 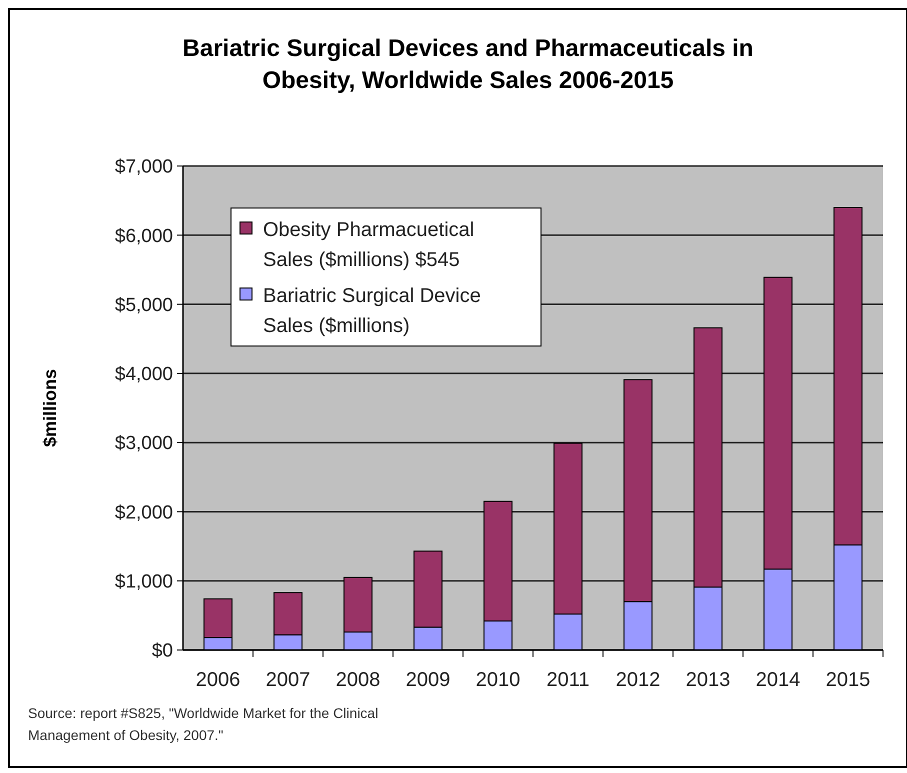 I want to click on legend-label: Obesity Pharmacuetical Sales ($millions) $545, so click(x=368, y=245).